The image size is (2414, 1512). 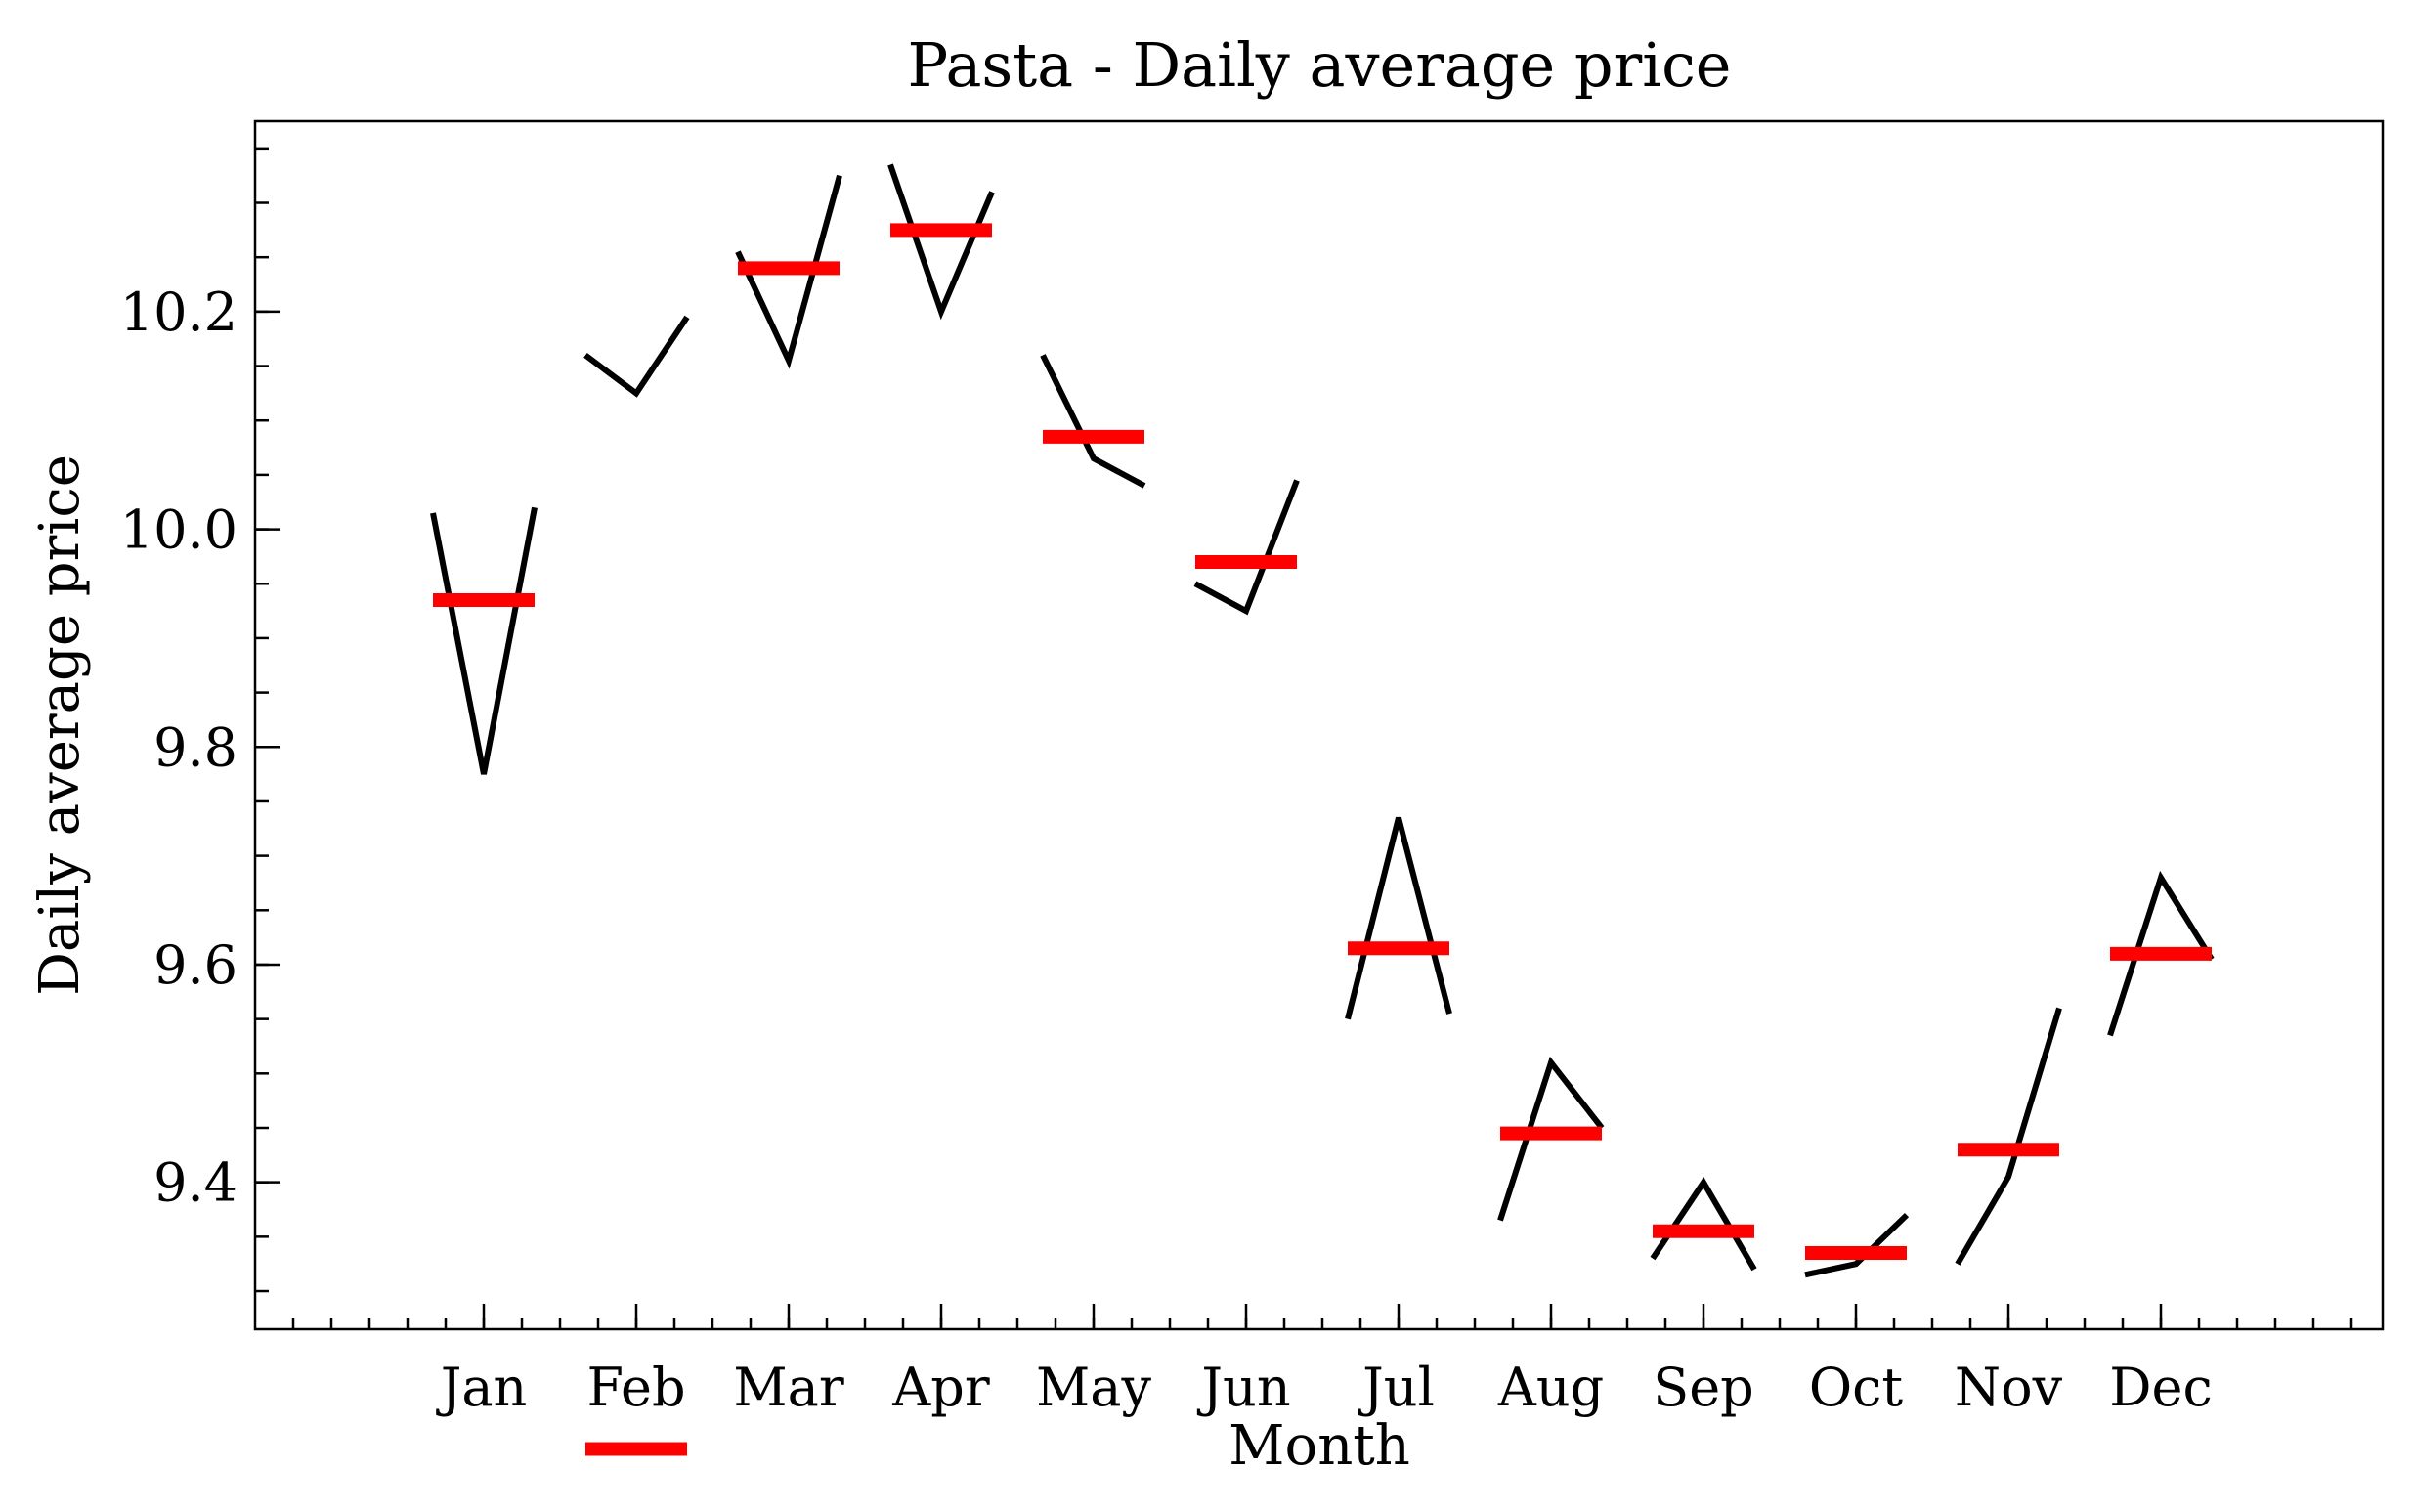 What do you see at coordinates (788, 271) in the screenshot?
I see `subseries-line-mar` at bounding box center [788, 271].